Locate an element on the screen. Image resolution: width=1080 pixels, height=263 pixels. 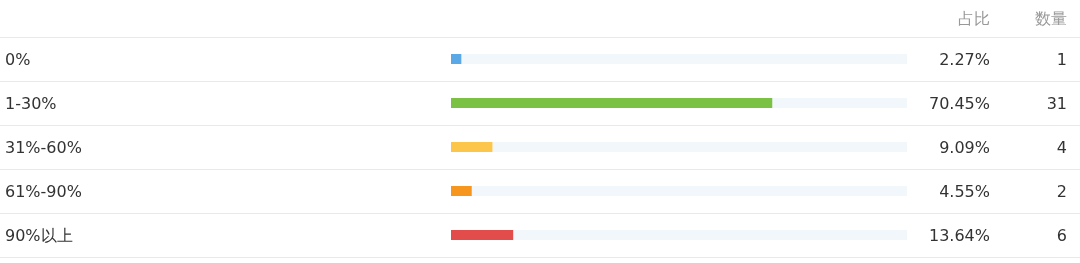
data-label: 70.45% is located at coordinates (959, 103).